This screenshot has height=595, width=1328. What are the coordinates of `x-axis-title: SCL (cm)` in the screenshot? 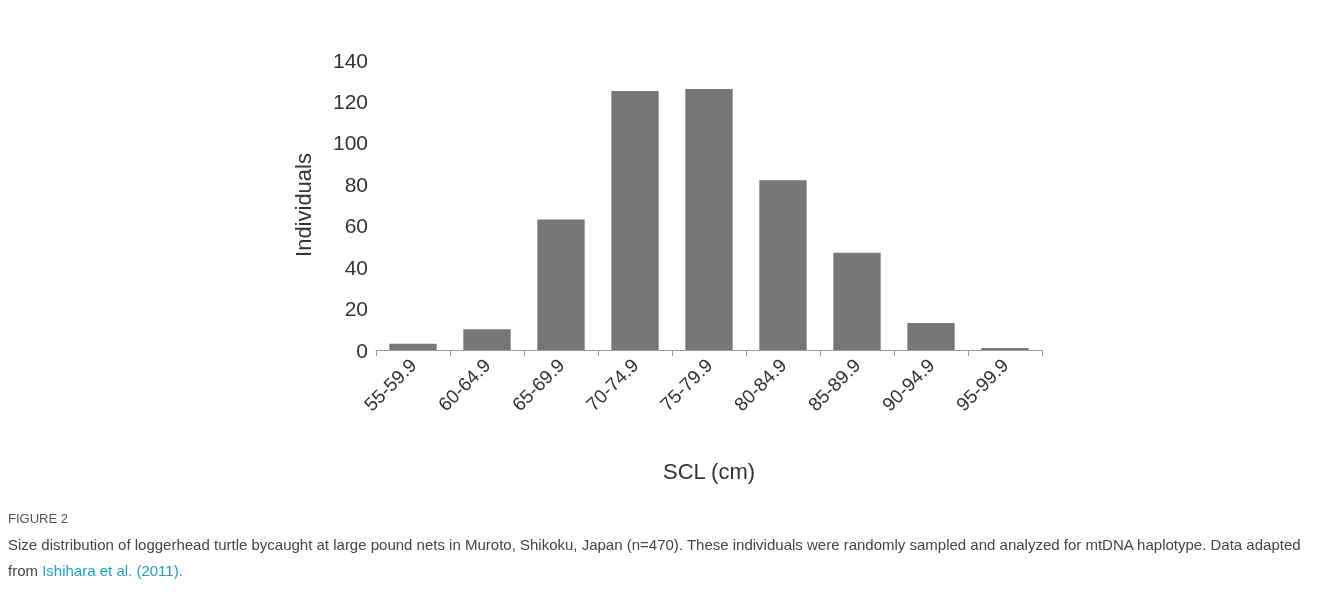 It's located at (709, 471).